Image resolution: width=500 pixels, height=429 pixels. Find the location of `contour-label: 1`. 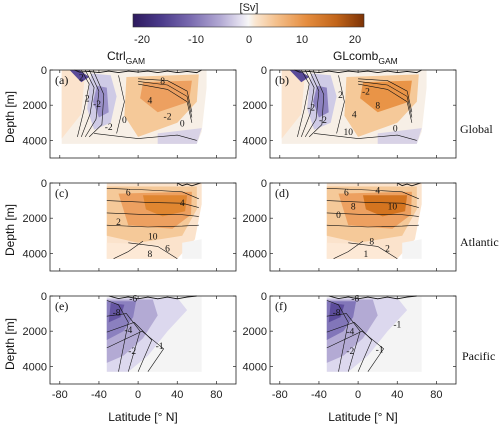

contour-label: 1 is located at coordinates (366, 255).